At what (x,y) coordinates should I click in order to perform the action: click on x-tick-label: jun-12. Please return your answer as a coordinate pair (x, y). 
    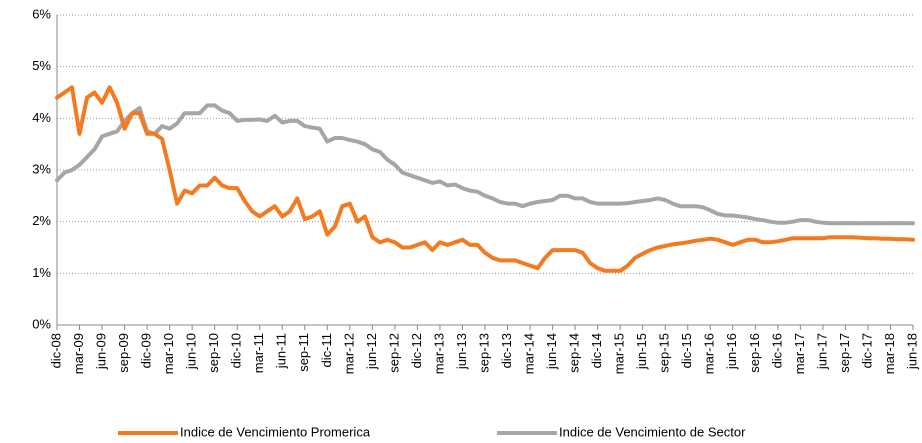
    Looking at the image, I should click on (371, 351).